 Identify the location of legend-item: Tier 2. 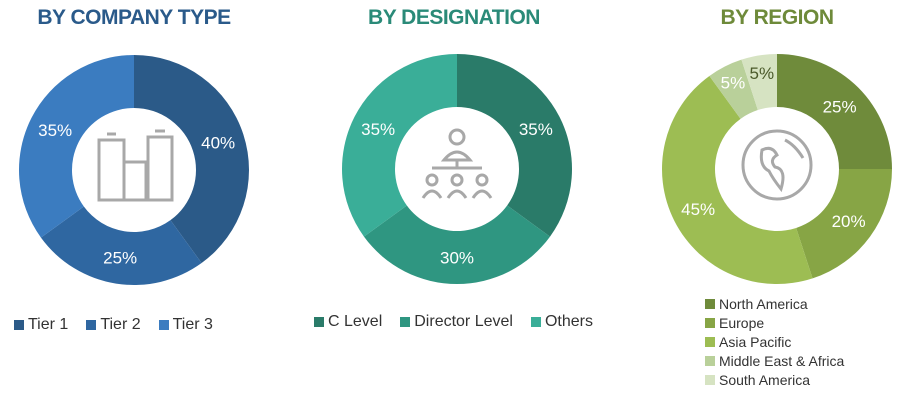
(113, 325).